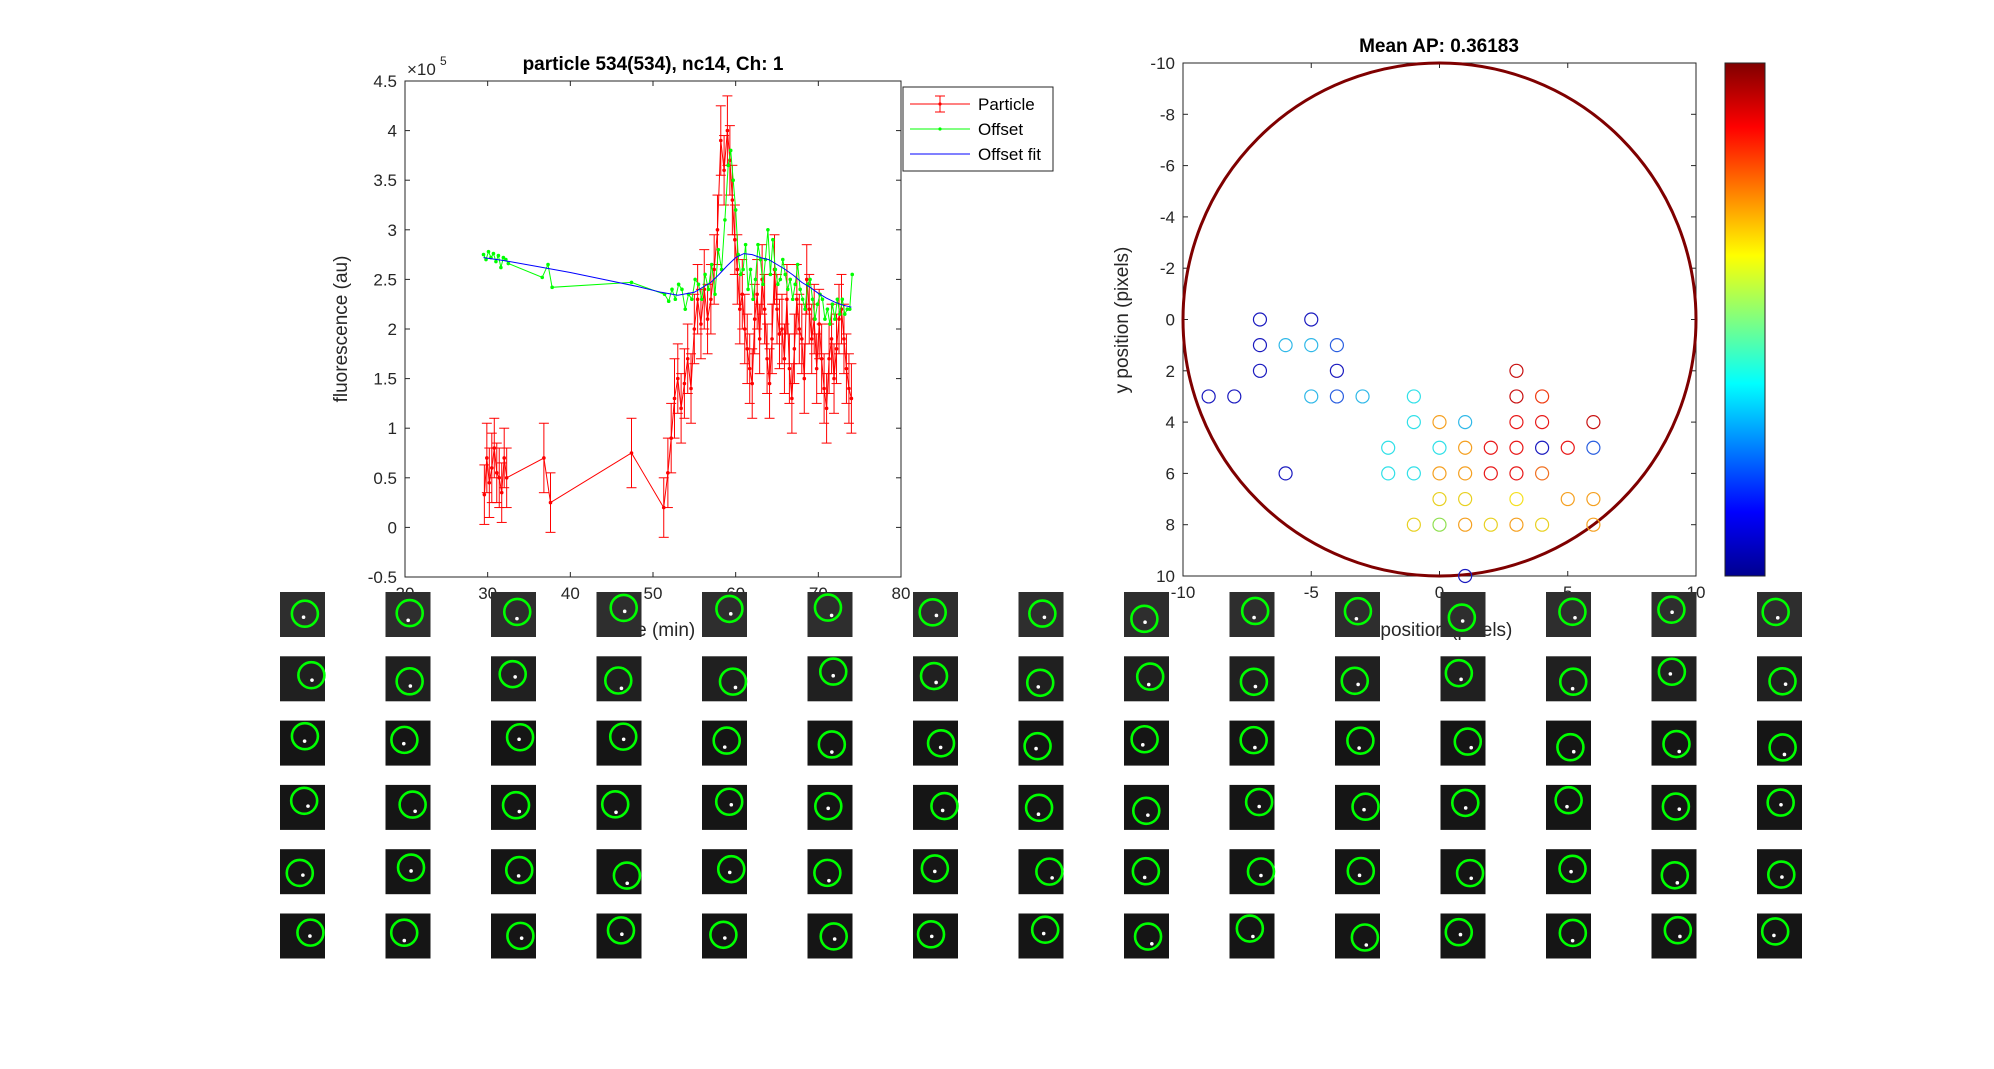 Image resolution: width=1994 pixels, height=1069 pixels. I want to click on boundary-circle, so click(1439, 319).